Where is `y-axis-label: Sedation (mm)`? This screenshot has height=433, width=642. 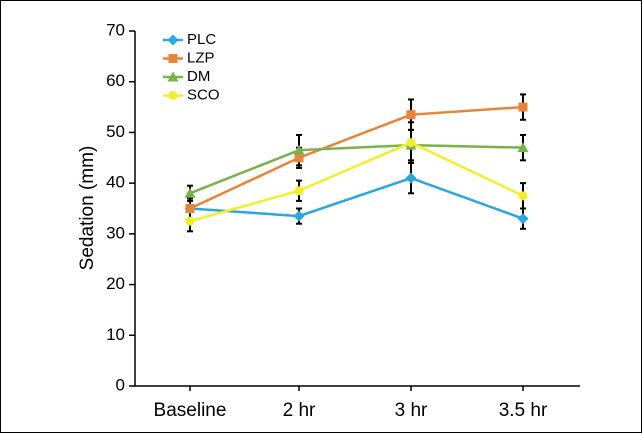 y-axis-label: Sedation (mm) is located at coordinates (87, 208).